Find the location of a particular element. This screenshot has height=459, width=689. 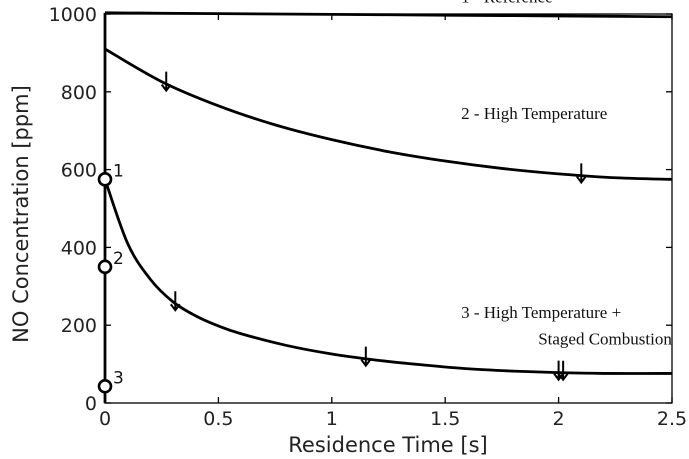

y-tick-label-3: 600 is located at coordinates (79, 171).